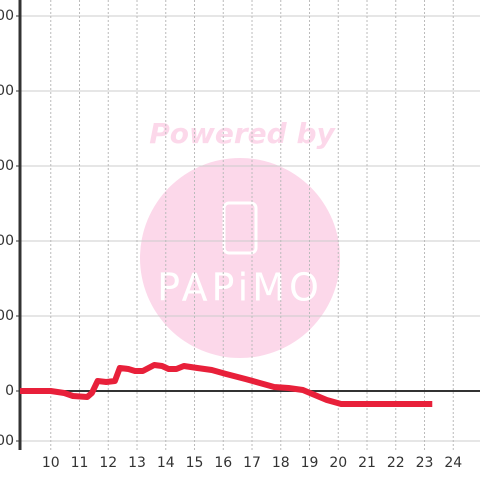  I want to click on y-tick-label: 90,000, so click(7, 166).